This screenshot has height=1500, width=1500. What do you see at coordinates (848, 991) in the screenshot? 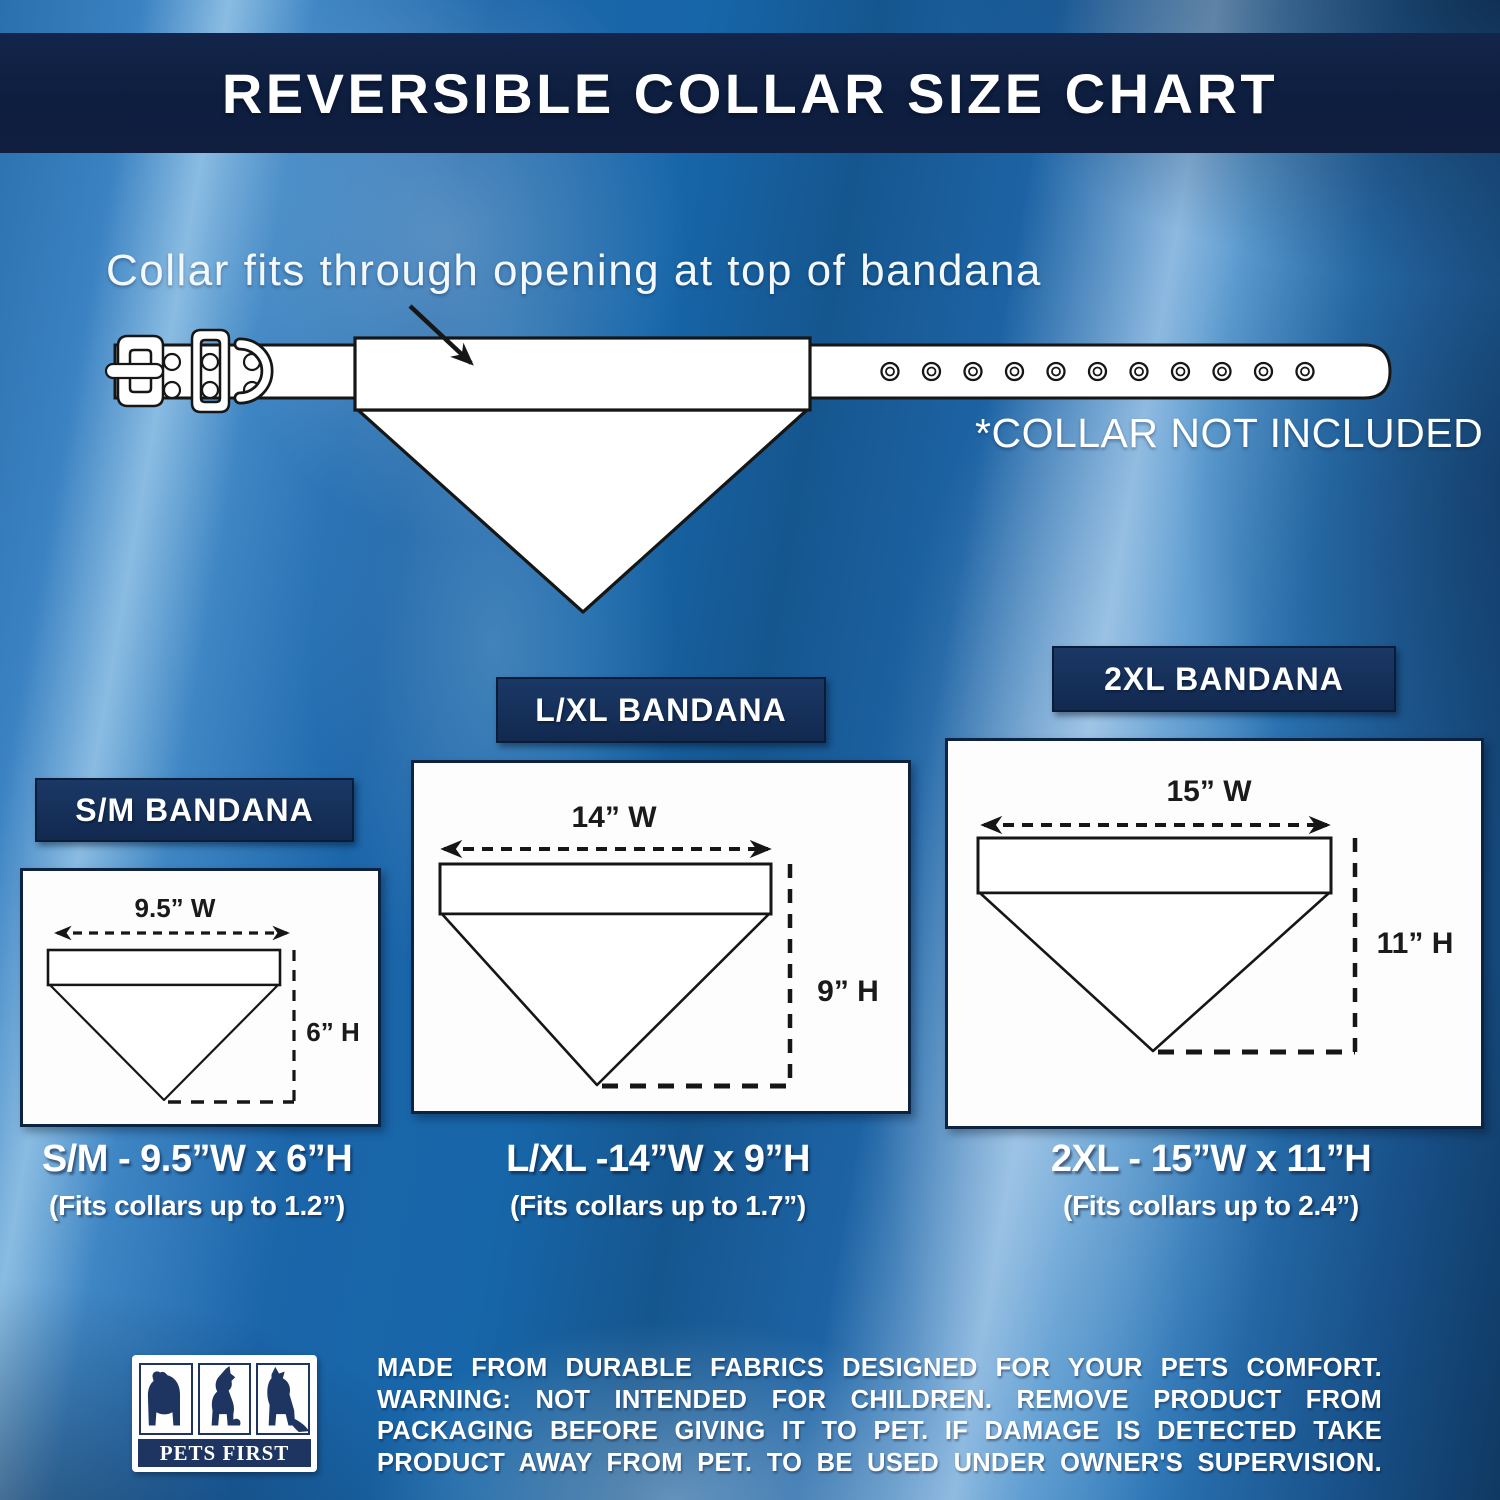
I see `height-label-lxl: 9” H` at bounding box center [848, 991].